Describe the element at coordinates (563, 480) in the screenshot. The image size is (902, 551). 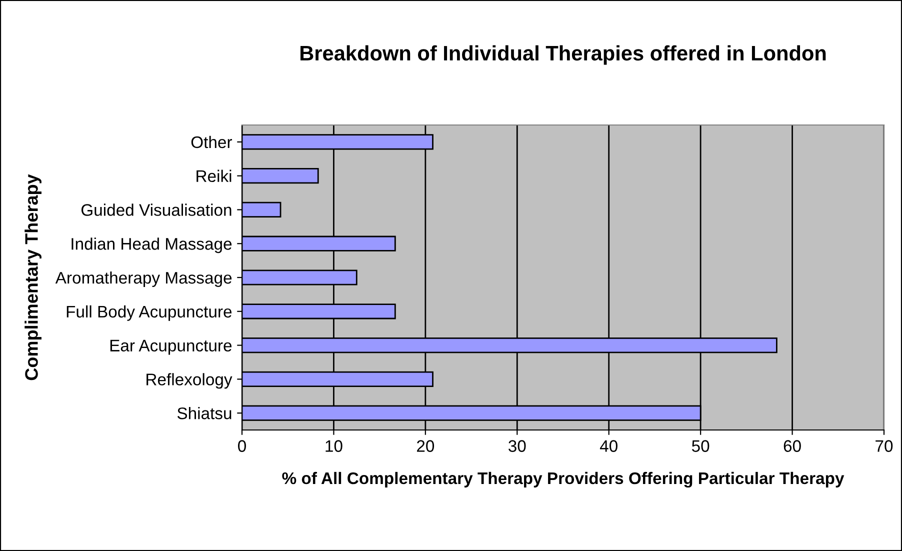
I see `x-axis-title: % of All Complementary Therapy Providers Offering Particular Therapy` at that location.